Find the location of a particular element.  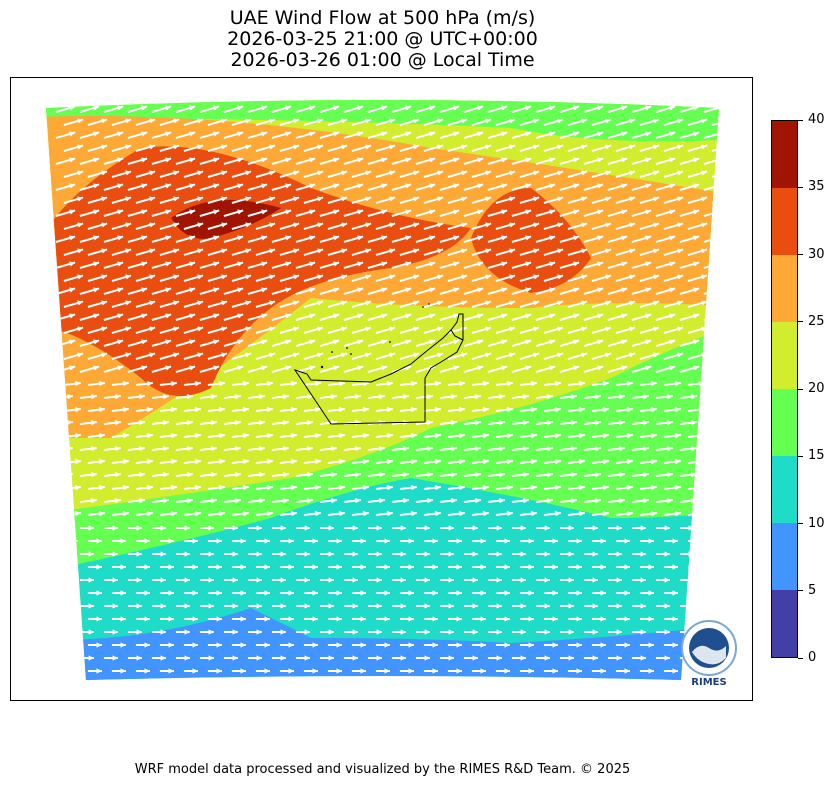

uae-border is located at coordinates (378, 369).